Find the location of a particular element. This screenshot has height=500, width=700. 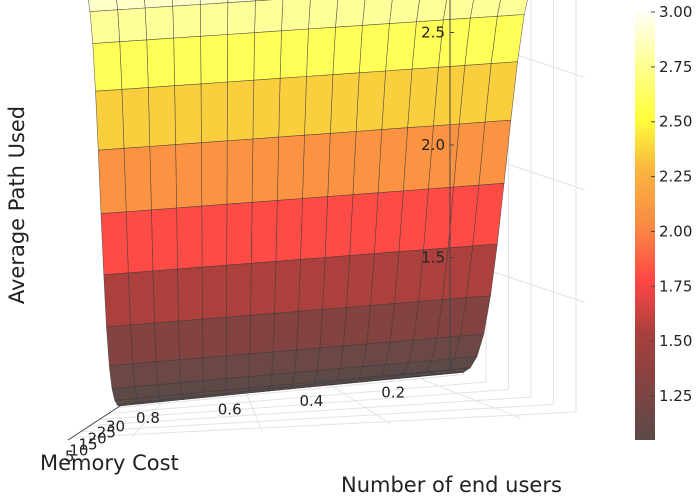

x-tick-label: 0.4 is located at coordinates (312, 401).